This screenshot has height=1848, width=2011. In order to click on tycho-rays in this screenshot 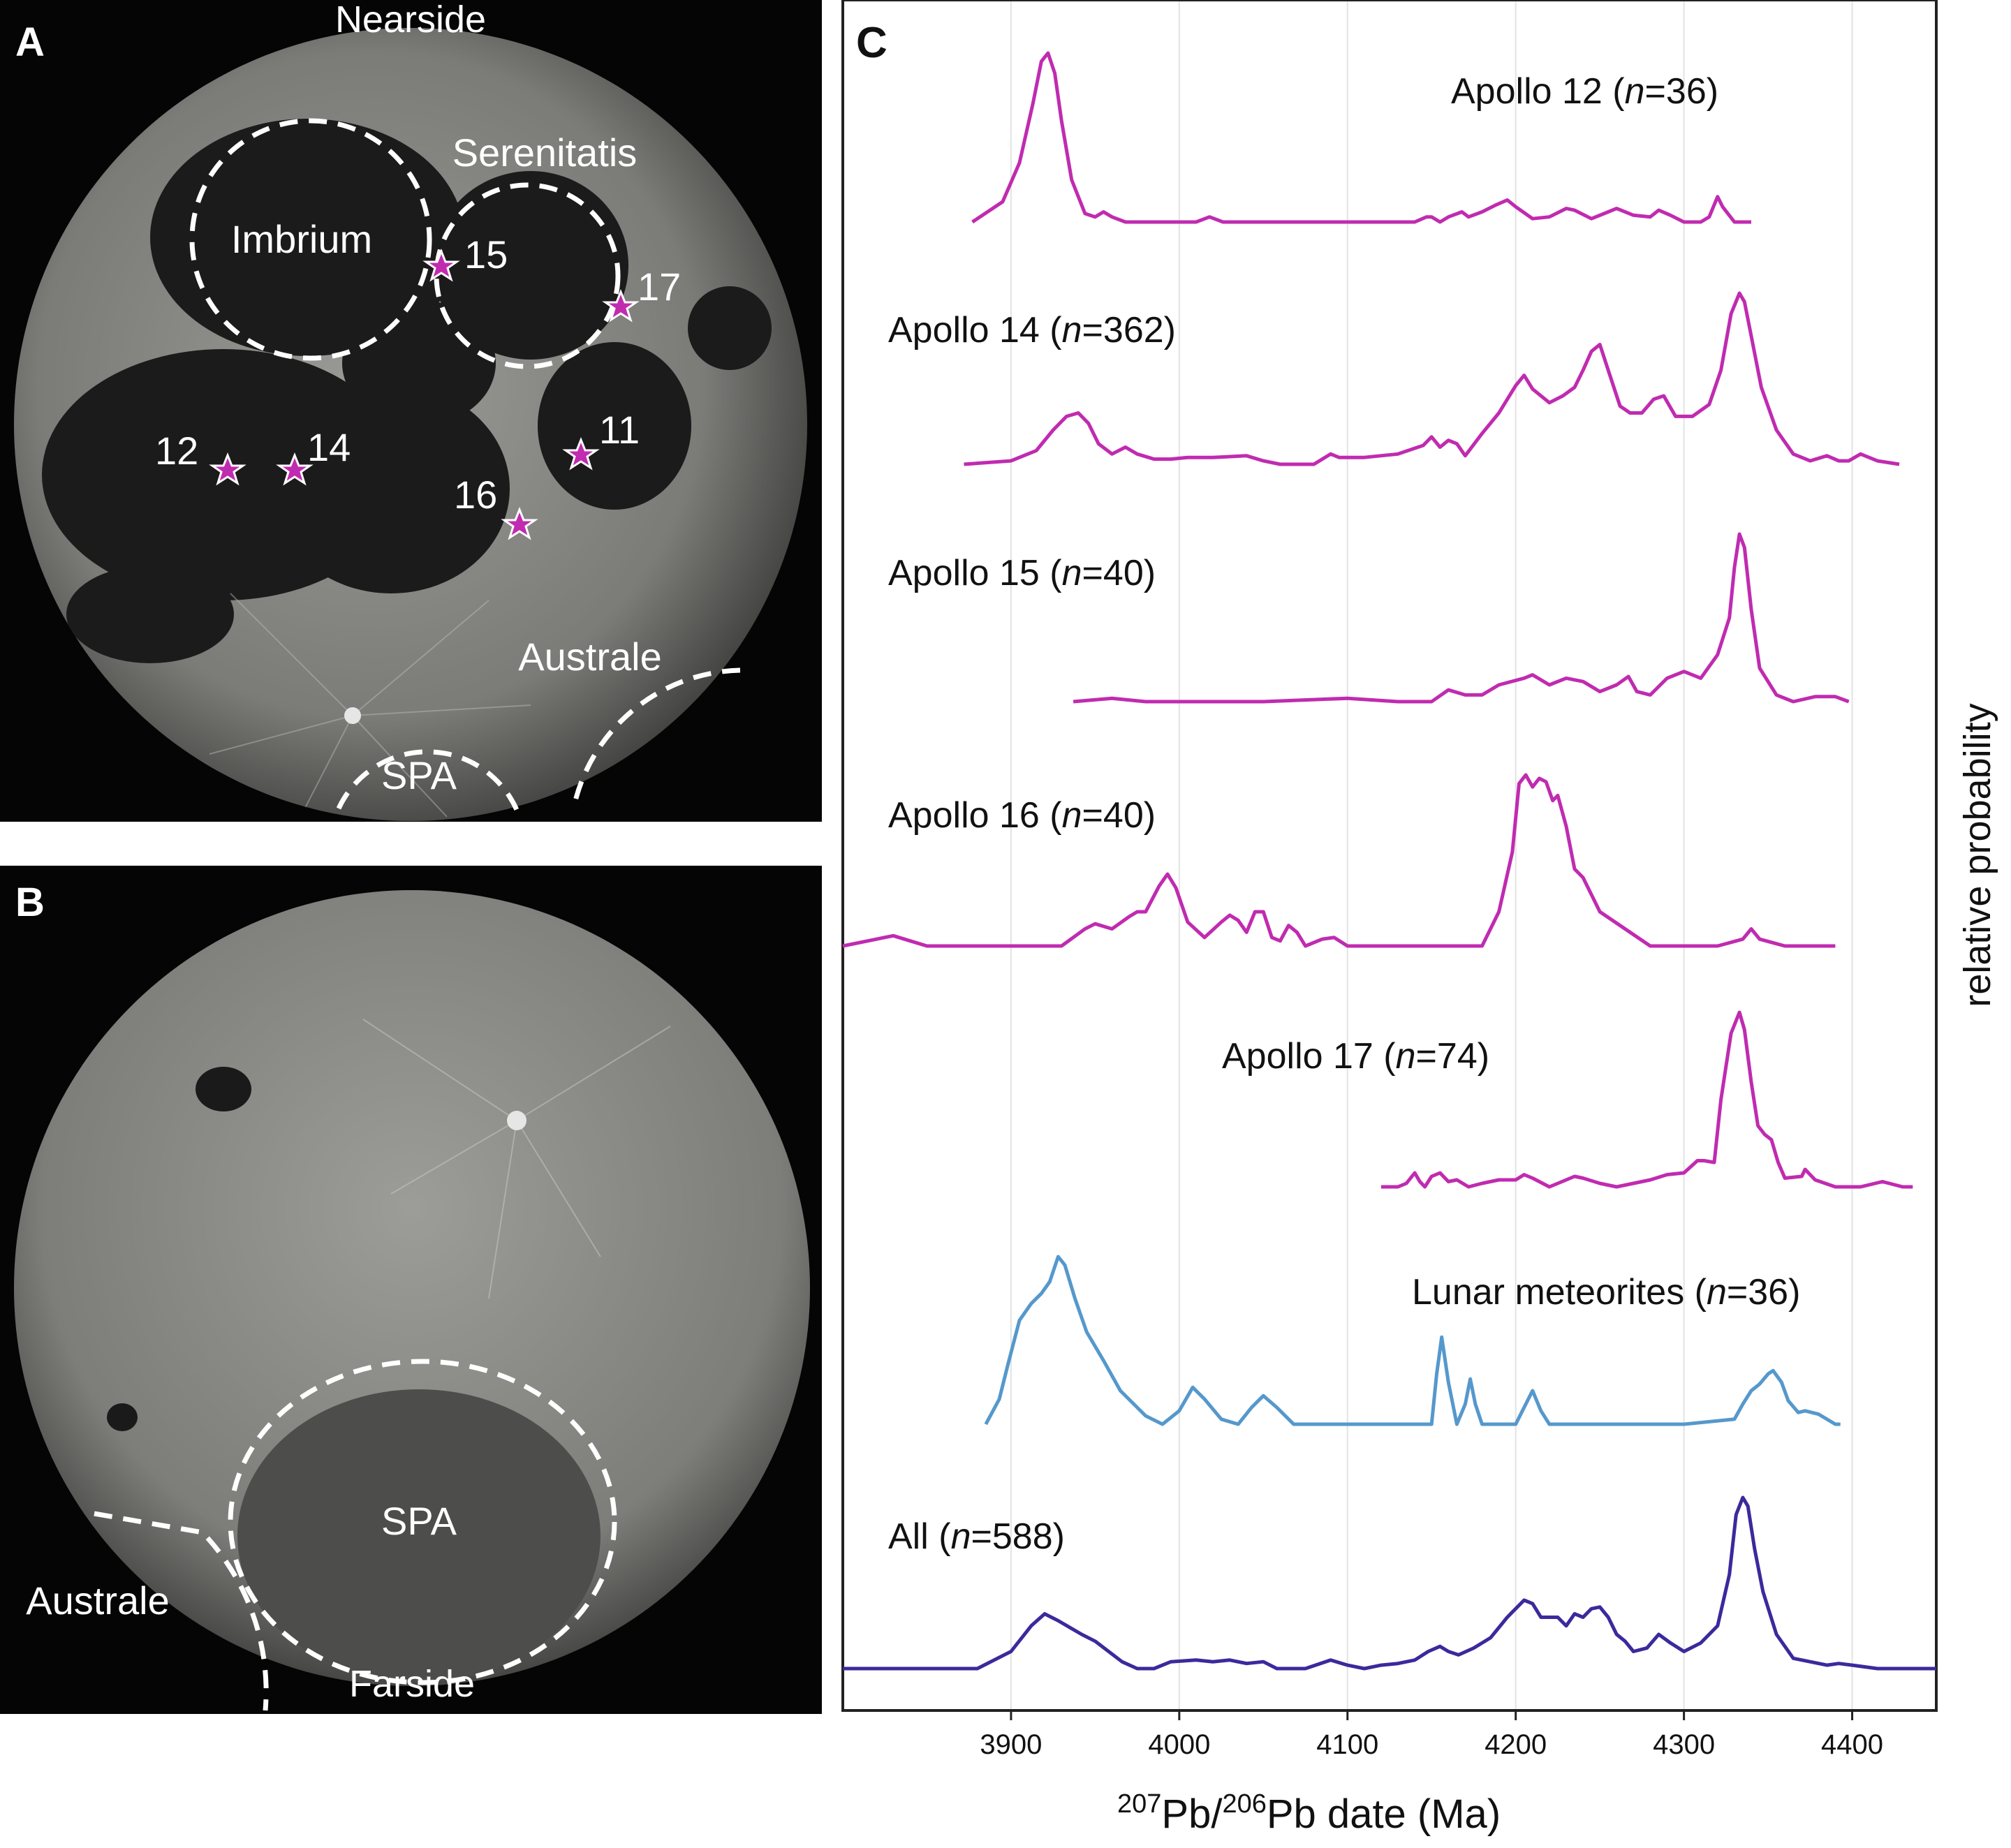, I will do `click(370, 707)`.